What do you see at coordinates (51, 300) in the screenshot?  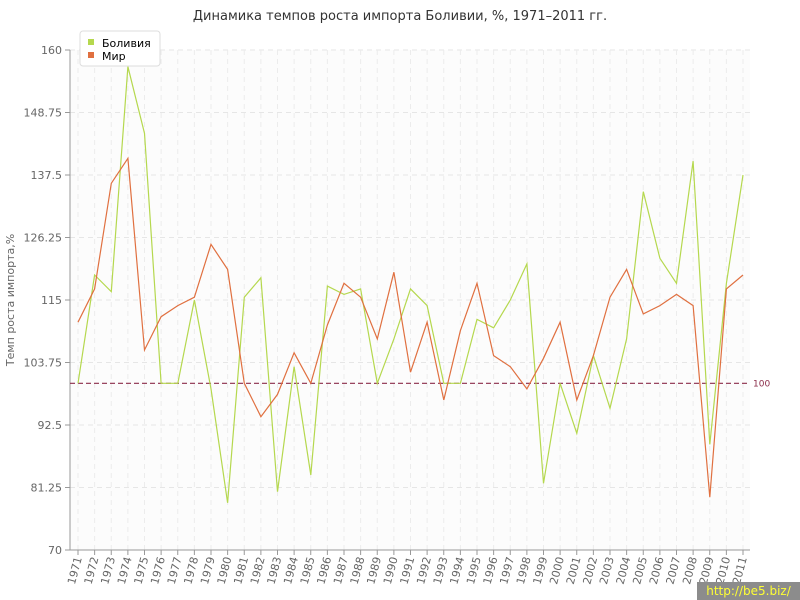 I see `y-tick-label: 115` at bounding box center [51, 300].